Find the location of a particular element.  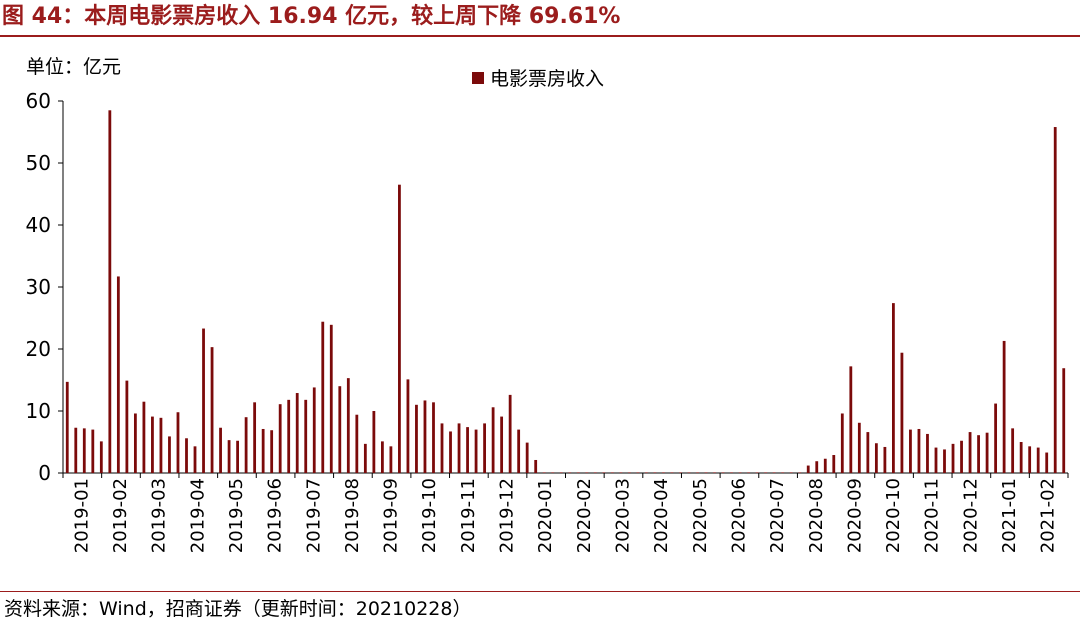

x-tick-label: 2020-06 is located at coordinates (738, 515).